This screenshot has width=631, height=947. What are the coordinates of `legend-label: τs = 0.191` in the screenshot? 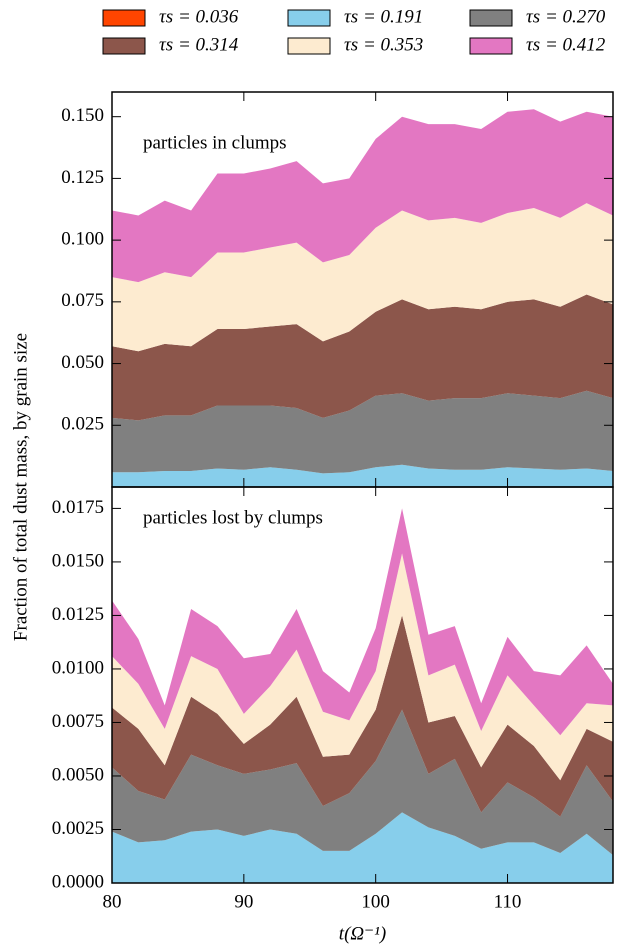 It's located at (383, 16).